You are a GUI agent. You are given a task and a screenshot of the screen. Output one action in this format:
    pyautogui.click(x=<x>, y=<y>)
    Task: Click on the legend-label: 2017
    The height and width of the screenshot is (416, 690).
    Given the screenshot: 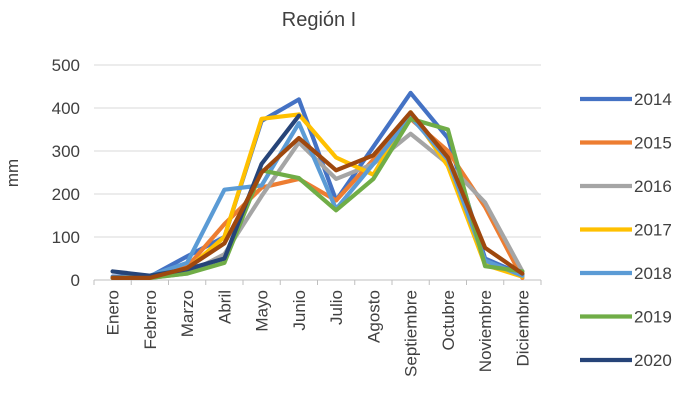 What is the action you would take?
    pyautogui.click(x=653, y=230)
    